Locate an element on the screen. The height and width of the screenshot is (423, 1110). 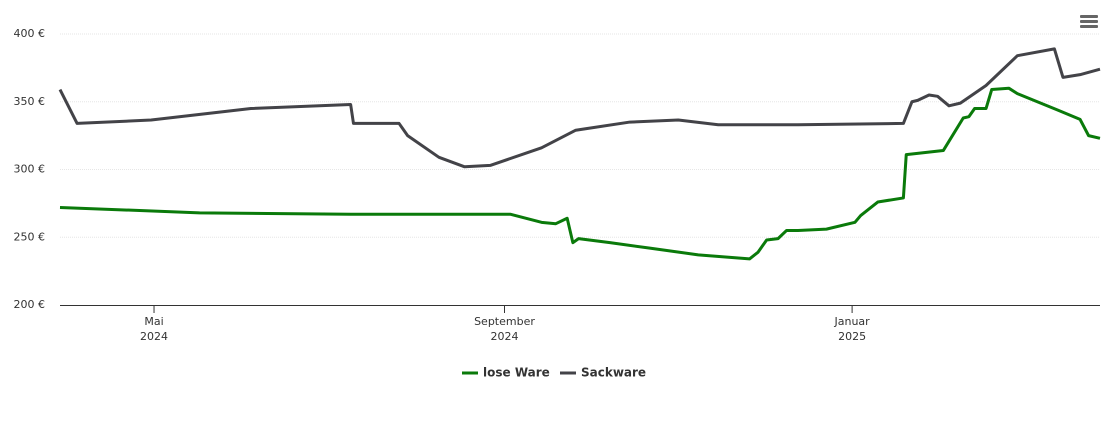
y-tick-label: 250 € is located at coordinates (30, 236).